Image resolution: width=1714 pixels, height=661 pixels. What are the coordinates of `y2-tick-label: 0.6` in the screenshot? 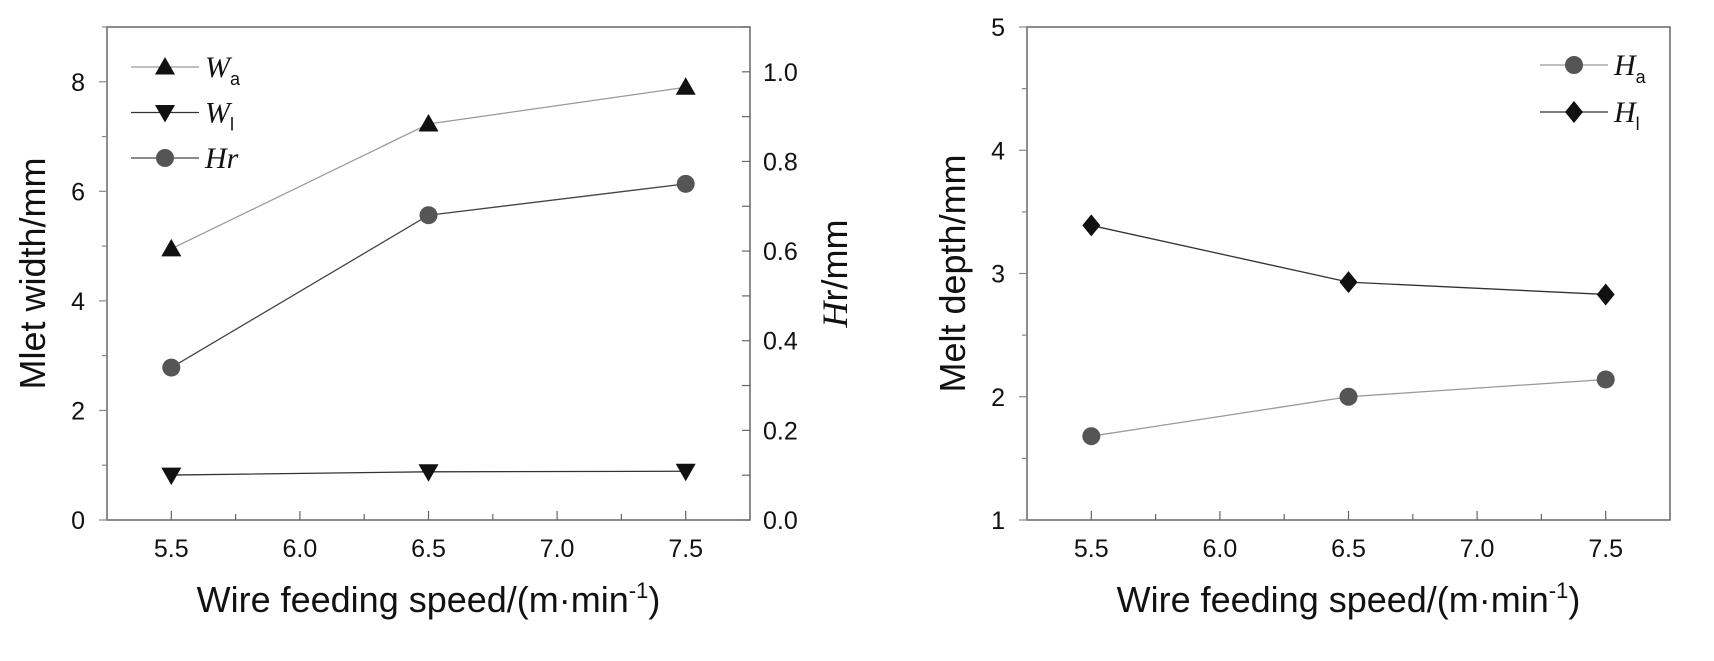 It's located at (780, 252).